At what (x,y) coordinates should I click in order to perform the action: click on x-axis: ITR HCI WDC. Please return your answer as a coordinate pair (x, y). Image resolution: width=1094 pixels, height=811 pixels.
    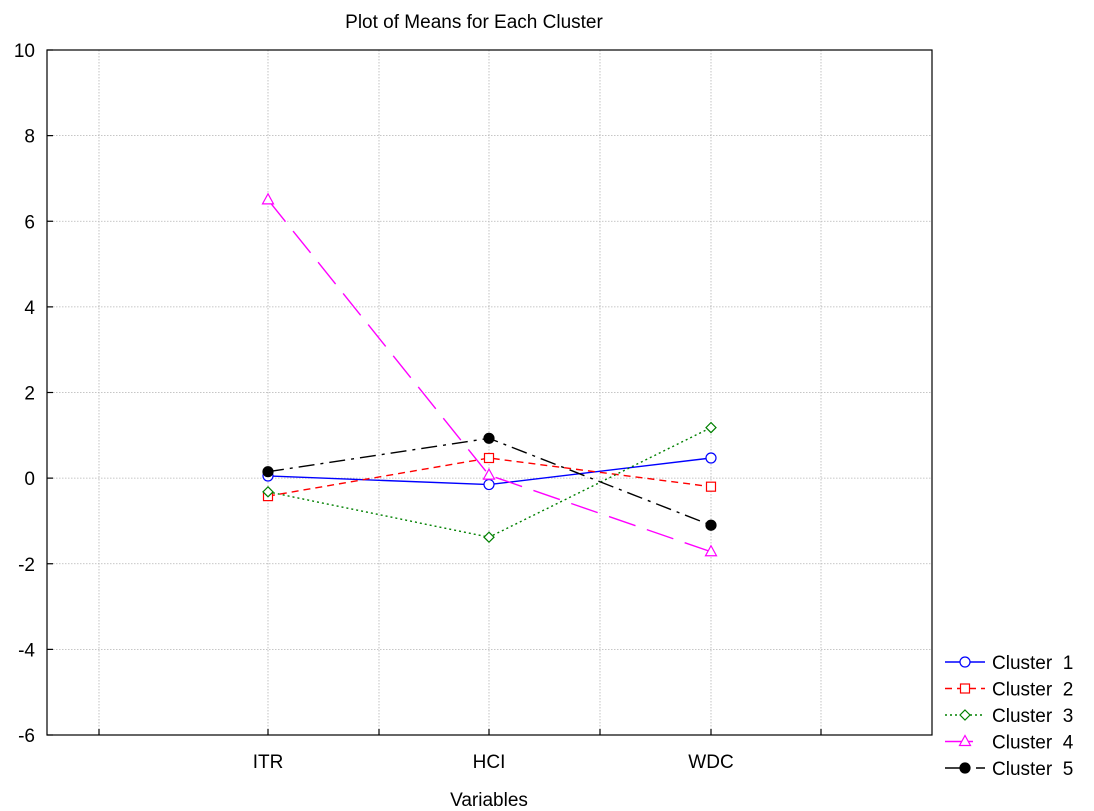
    Looking at the image, I should click on (460, 751).